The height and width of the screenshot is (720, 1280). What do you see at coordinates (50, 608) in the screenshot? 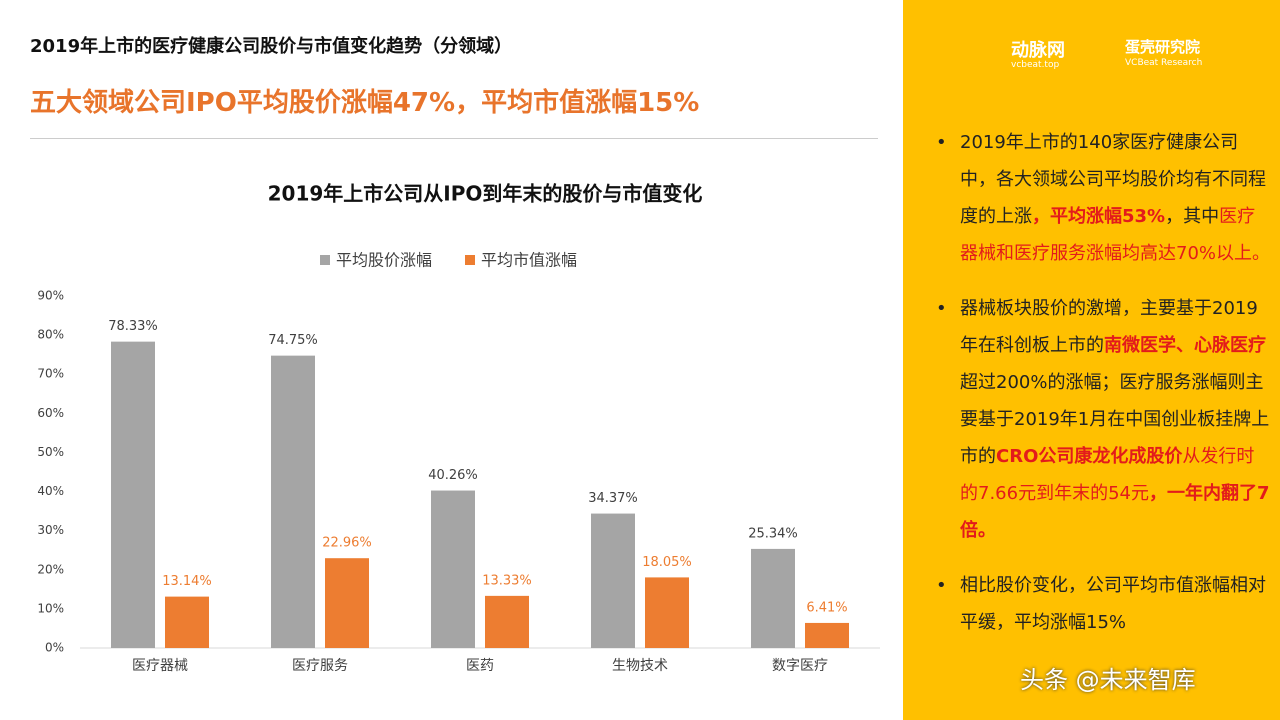
I see `y-tick-label: 10%` at bounding box center [50, 608].